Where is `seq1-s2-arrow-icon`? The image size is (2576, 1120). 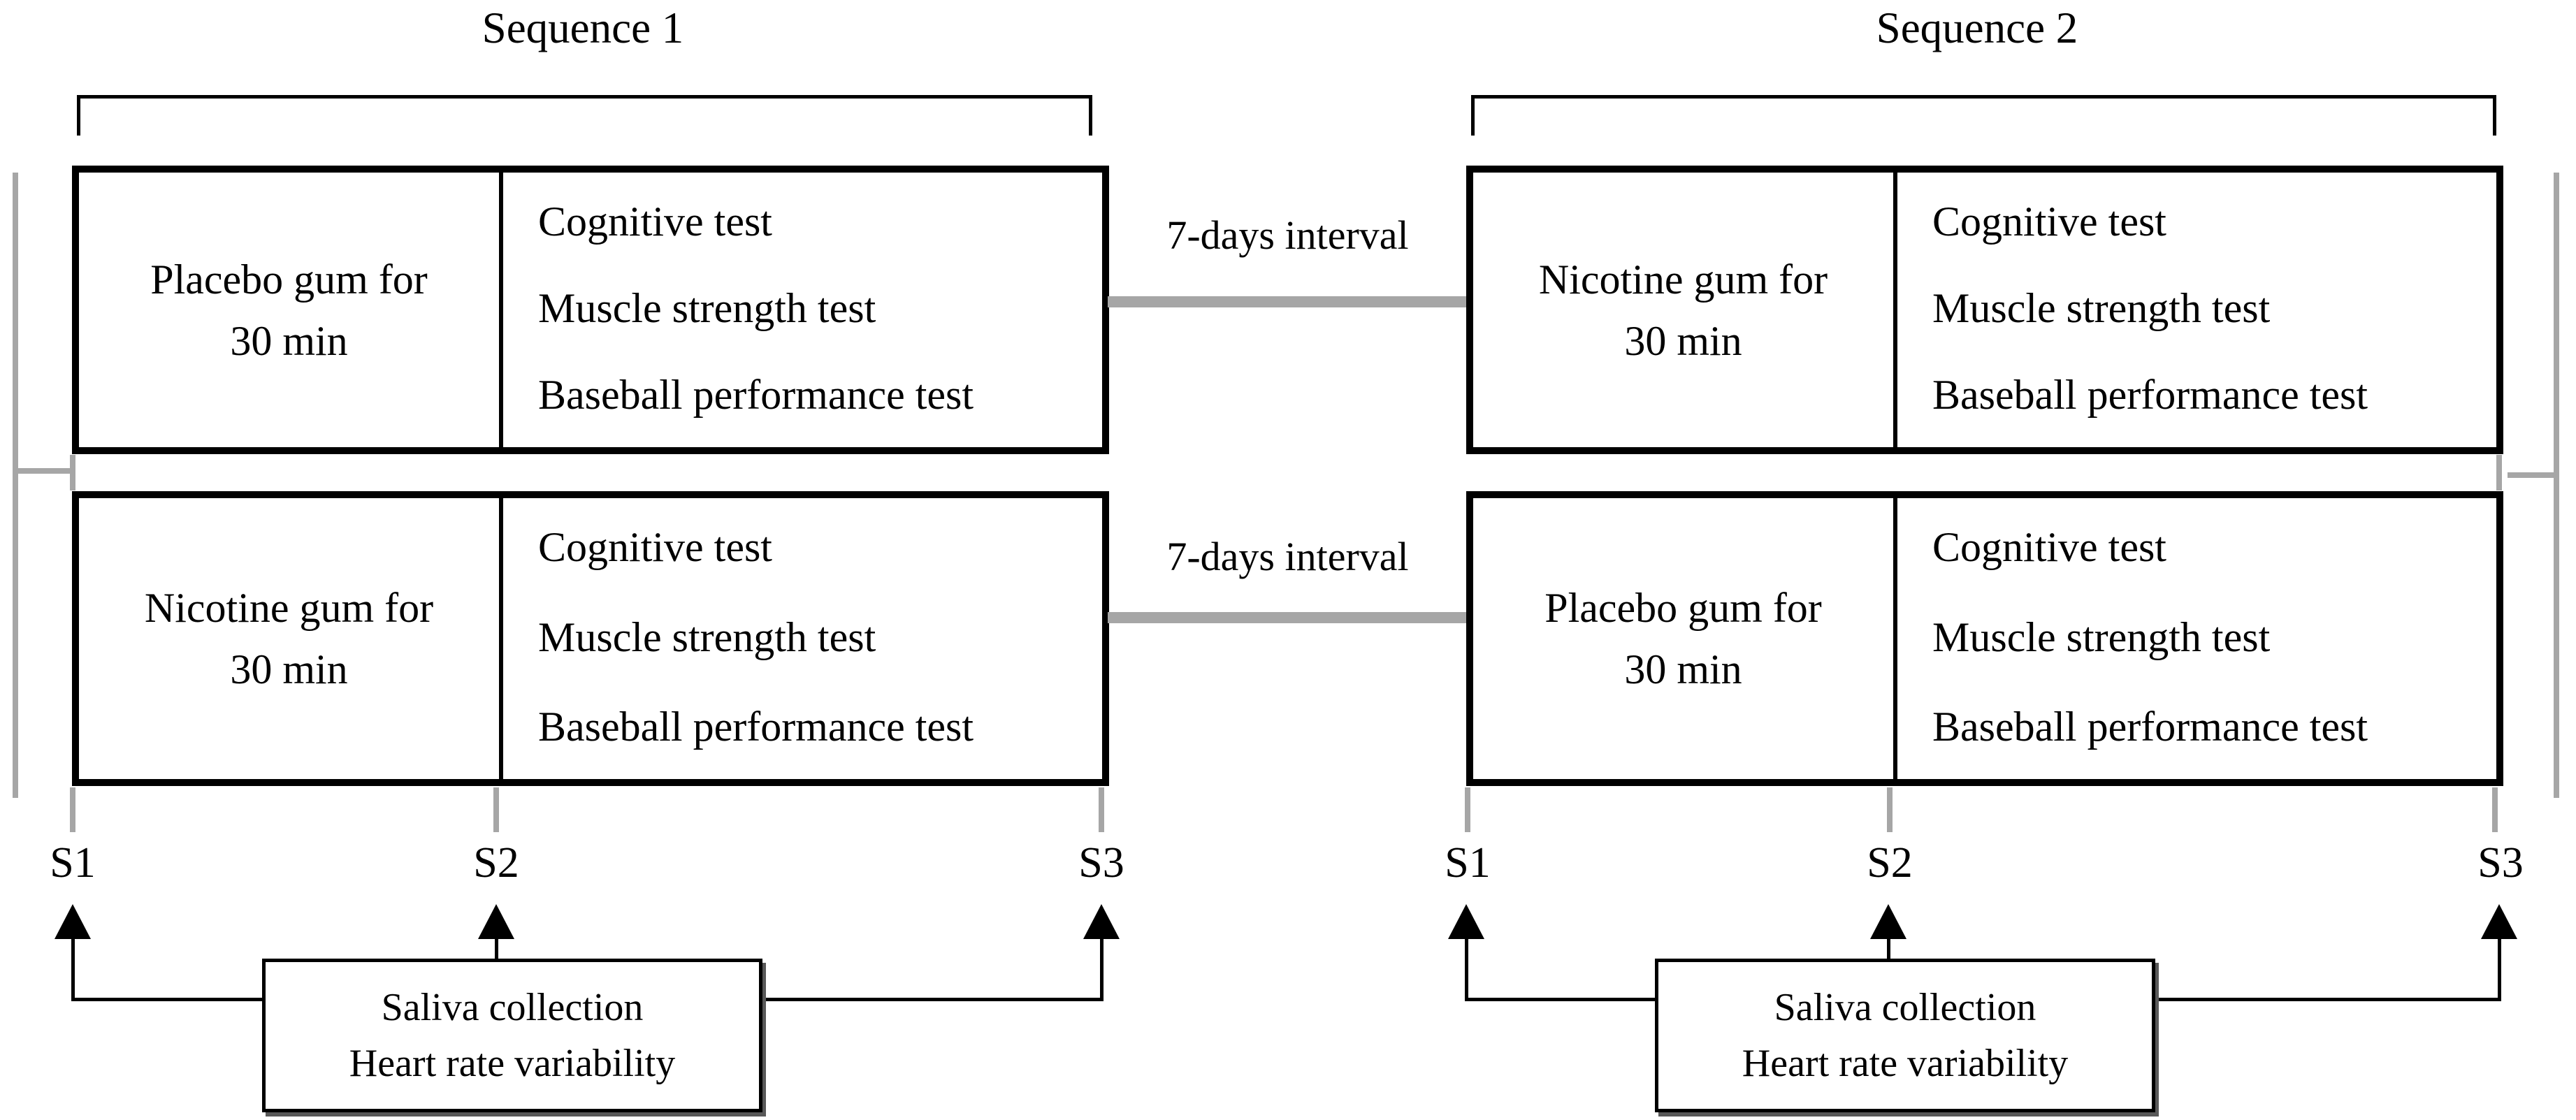
seq1-s2-arrow-icon is located at coordinates (496, 921).